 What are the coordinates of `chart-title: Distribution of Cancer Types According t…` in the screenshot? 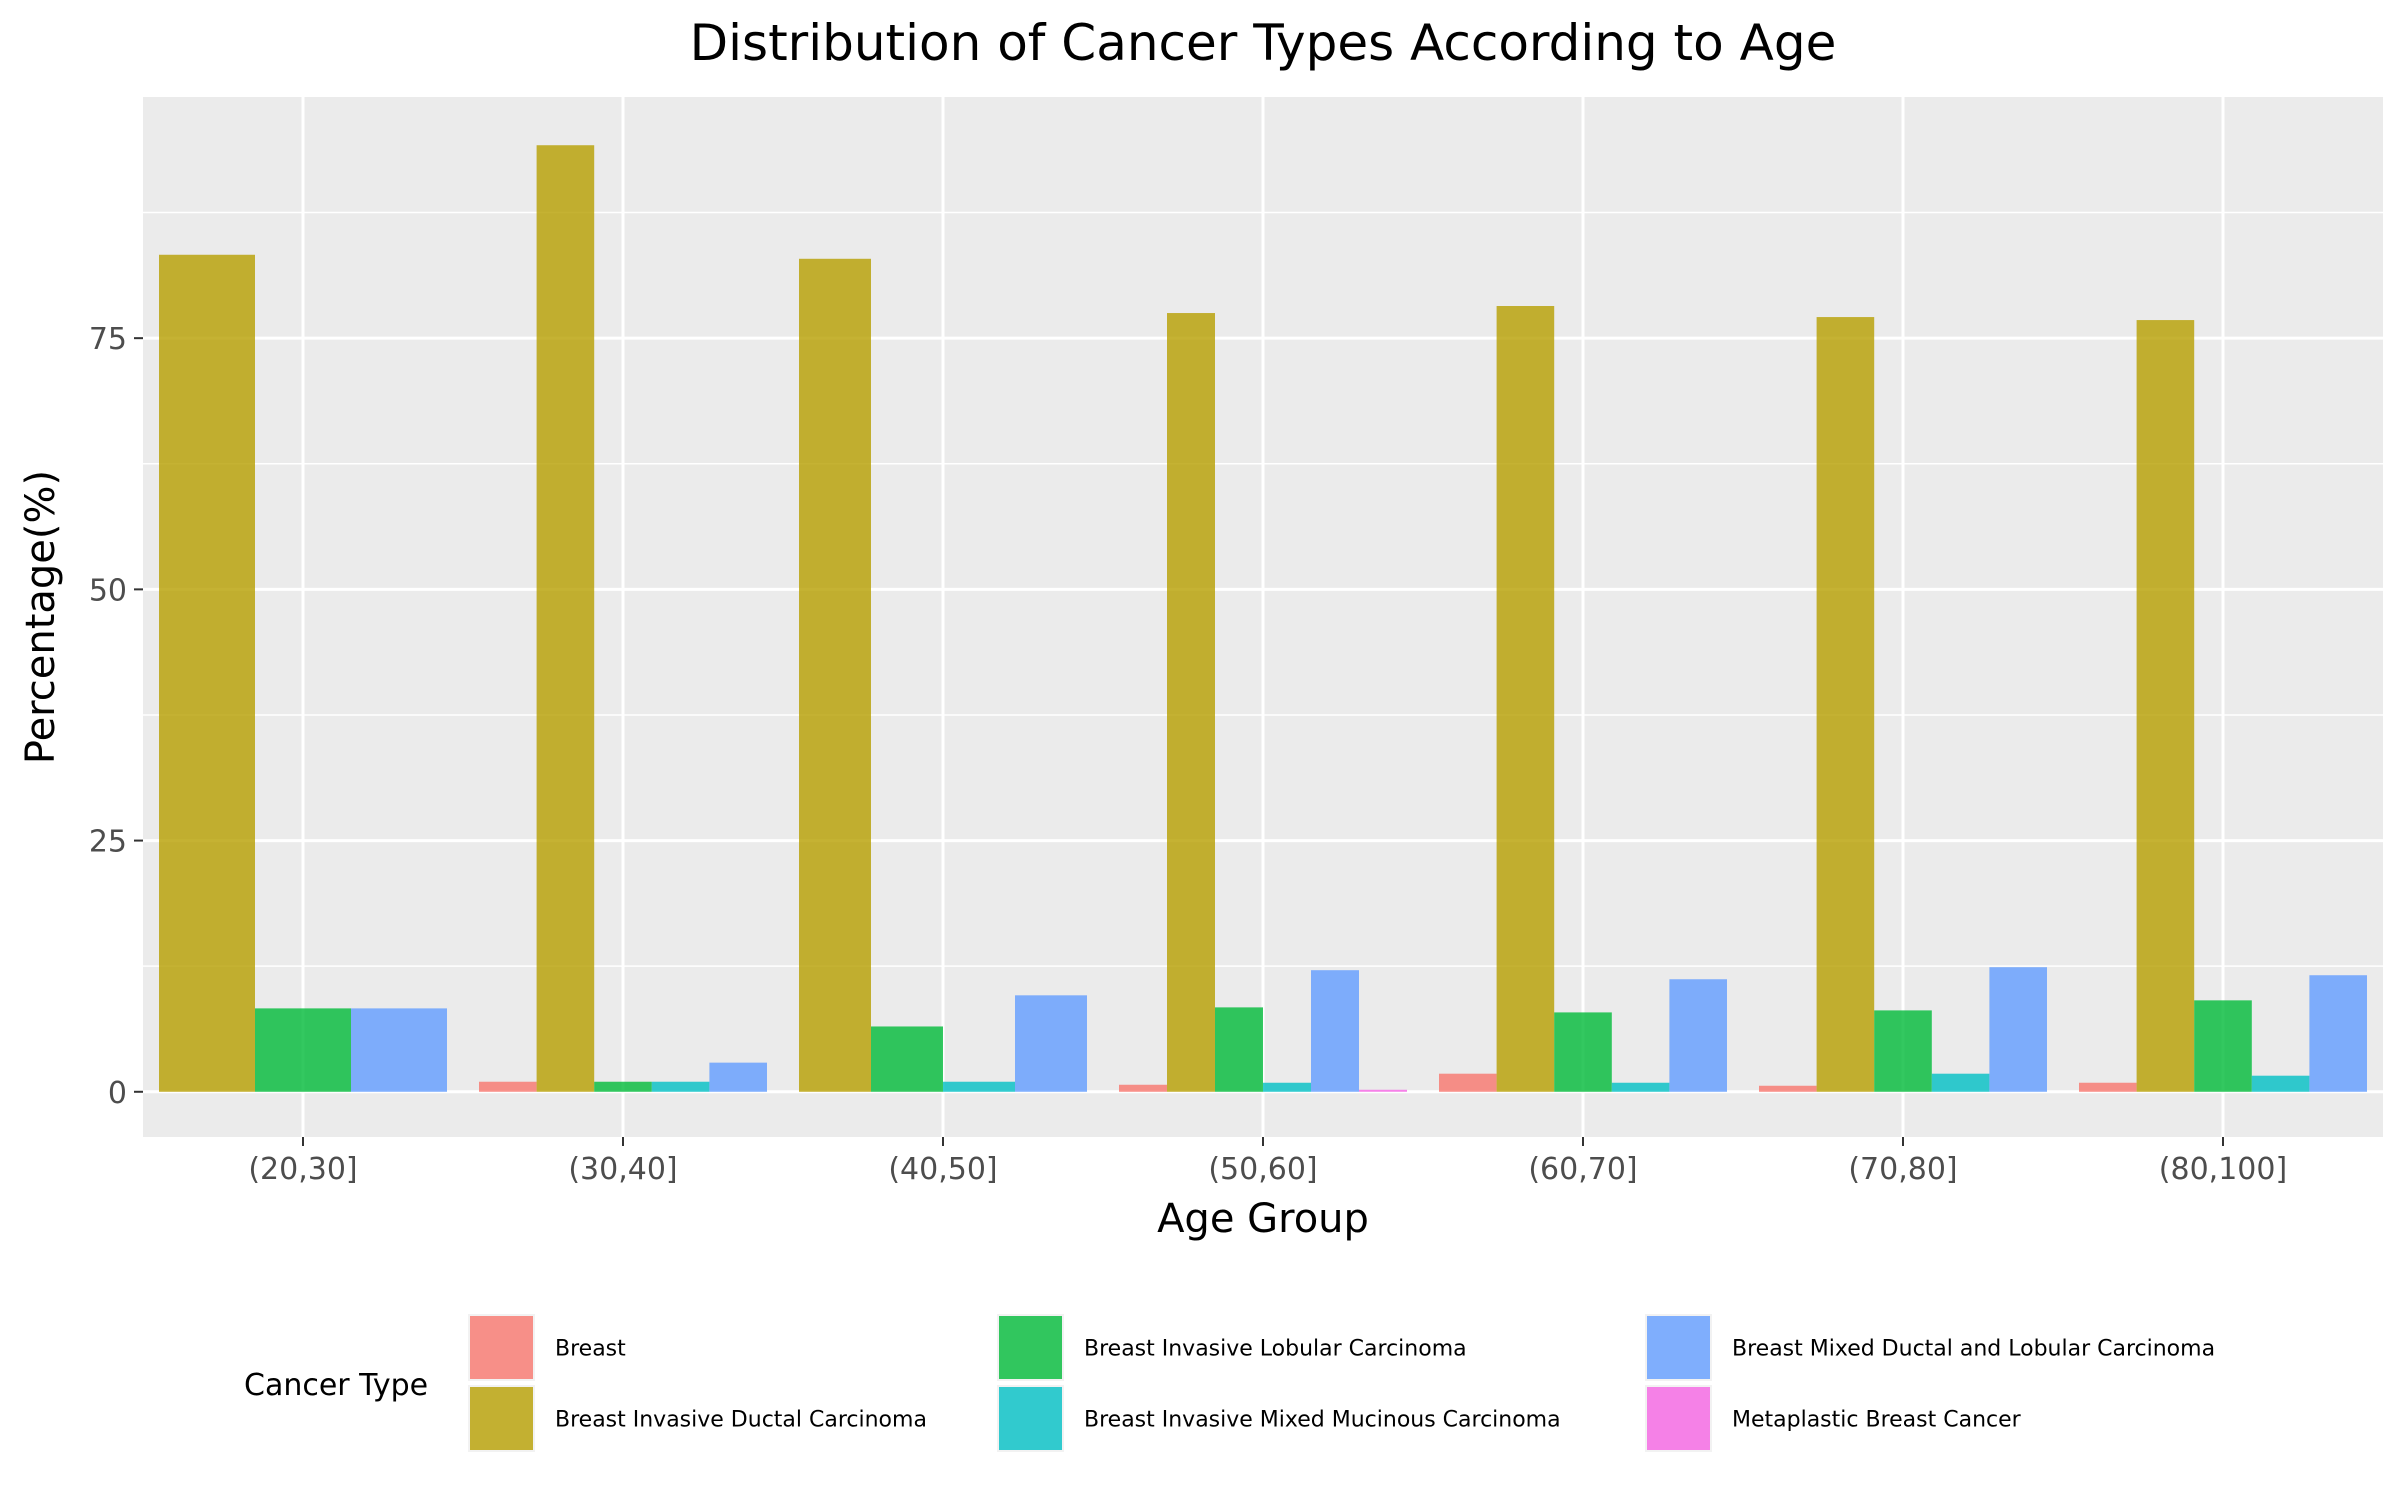 It's located at (1263, 43).